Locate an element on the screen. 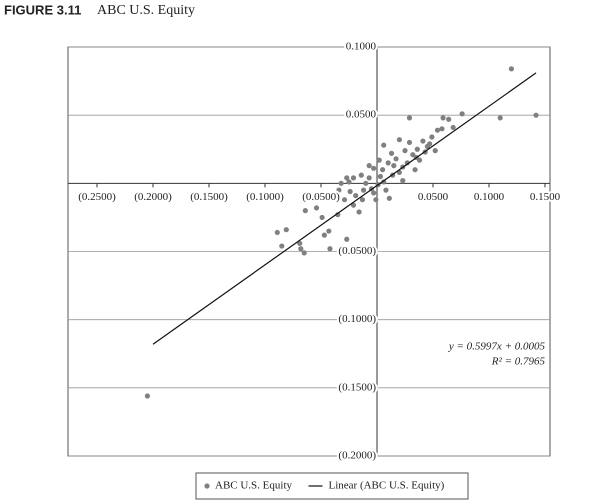 Image resolution: width=600 pixels, height=504 pixels. y-tick-label: 0.1000 is located at coordinates (361, 47).